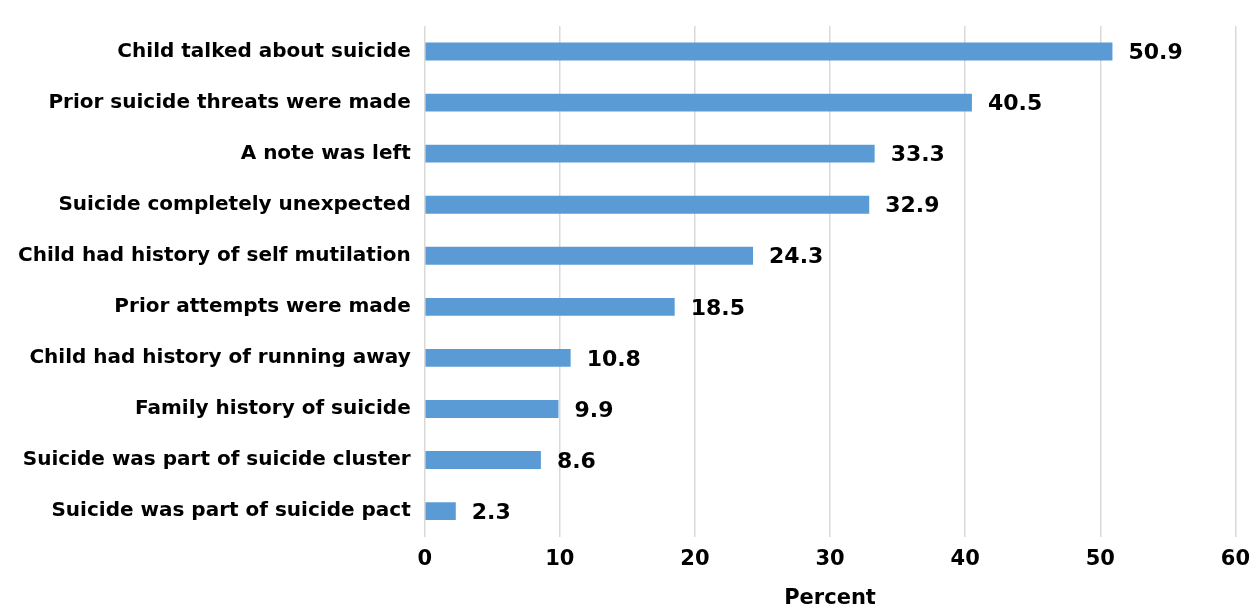  I want to click on data-label: 33.3, so click(917, 154).